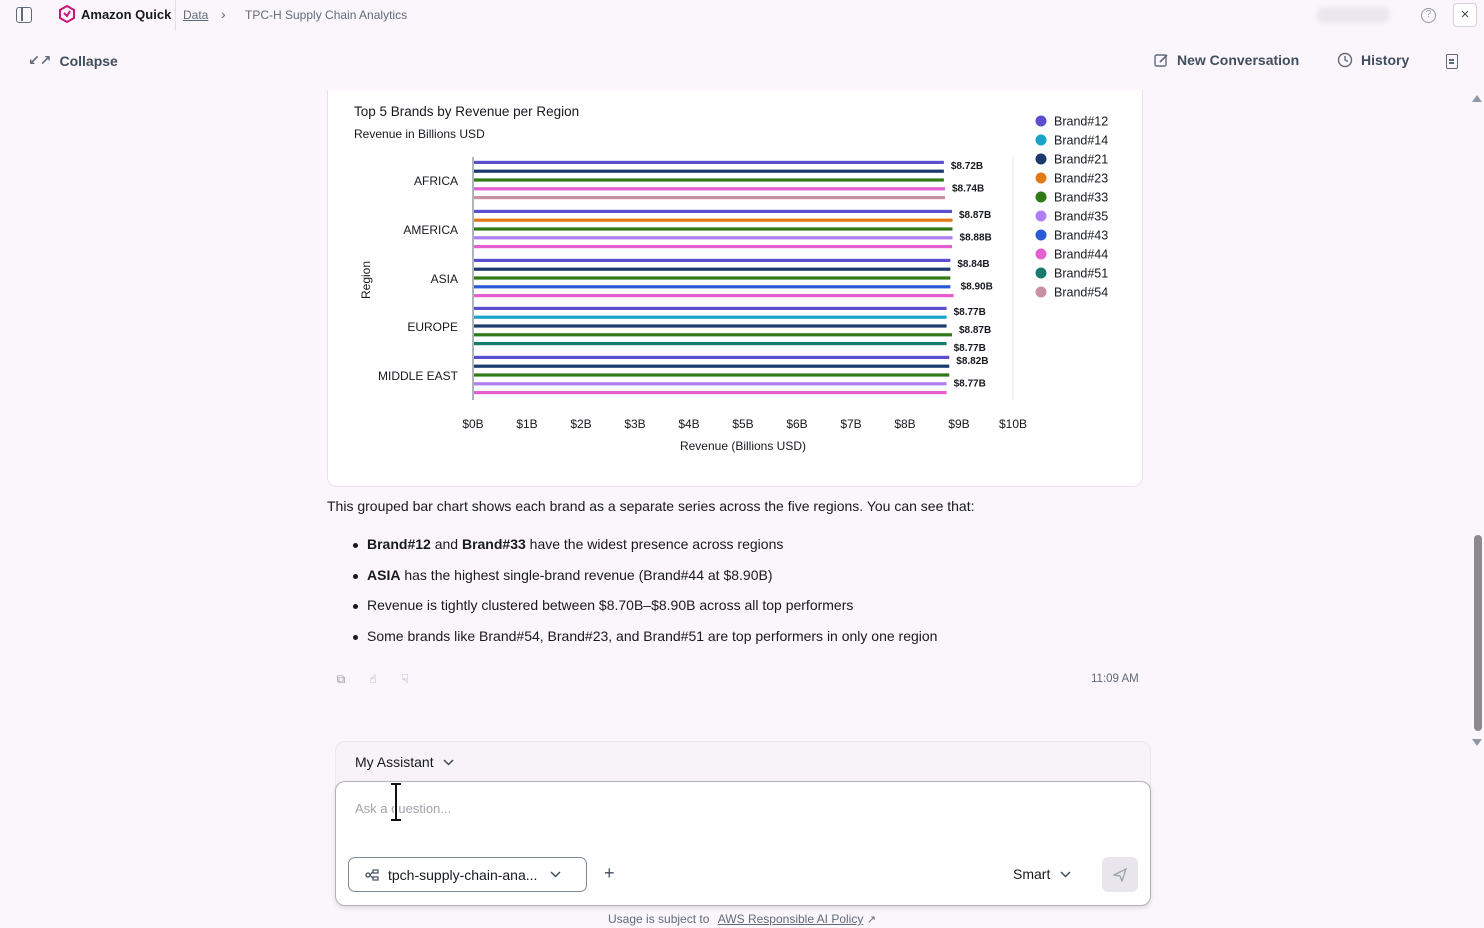 This screenshot has width=1484, height=928. I want to click on add-attachment-button: +, so click(609, 873).